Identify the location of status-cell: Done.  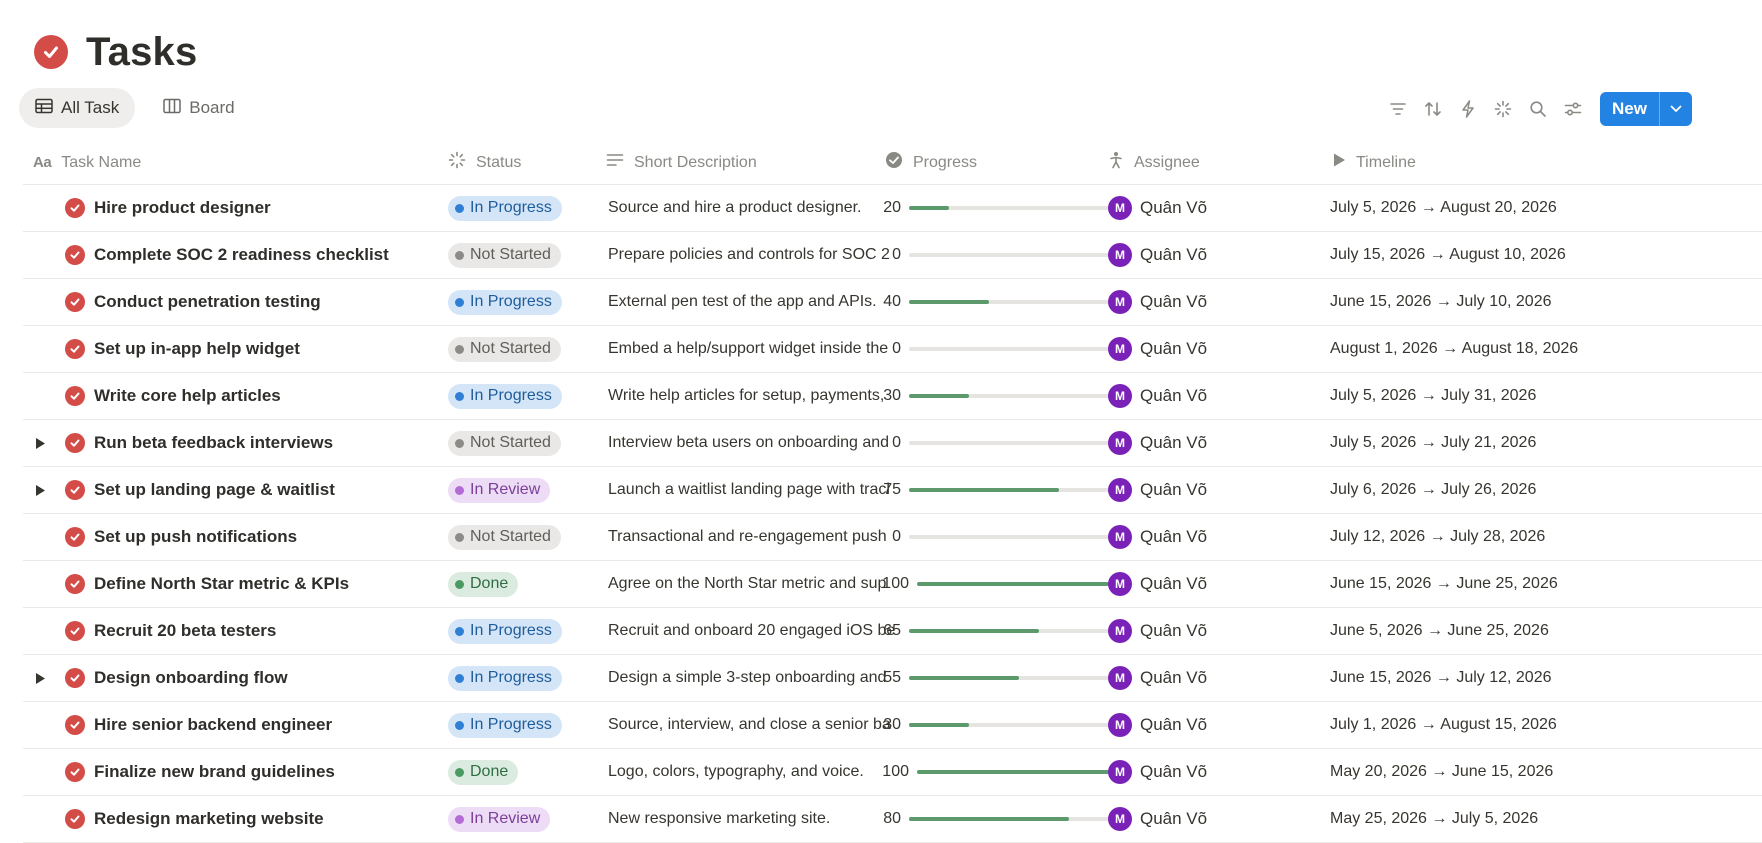
(533, 584).